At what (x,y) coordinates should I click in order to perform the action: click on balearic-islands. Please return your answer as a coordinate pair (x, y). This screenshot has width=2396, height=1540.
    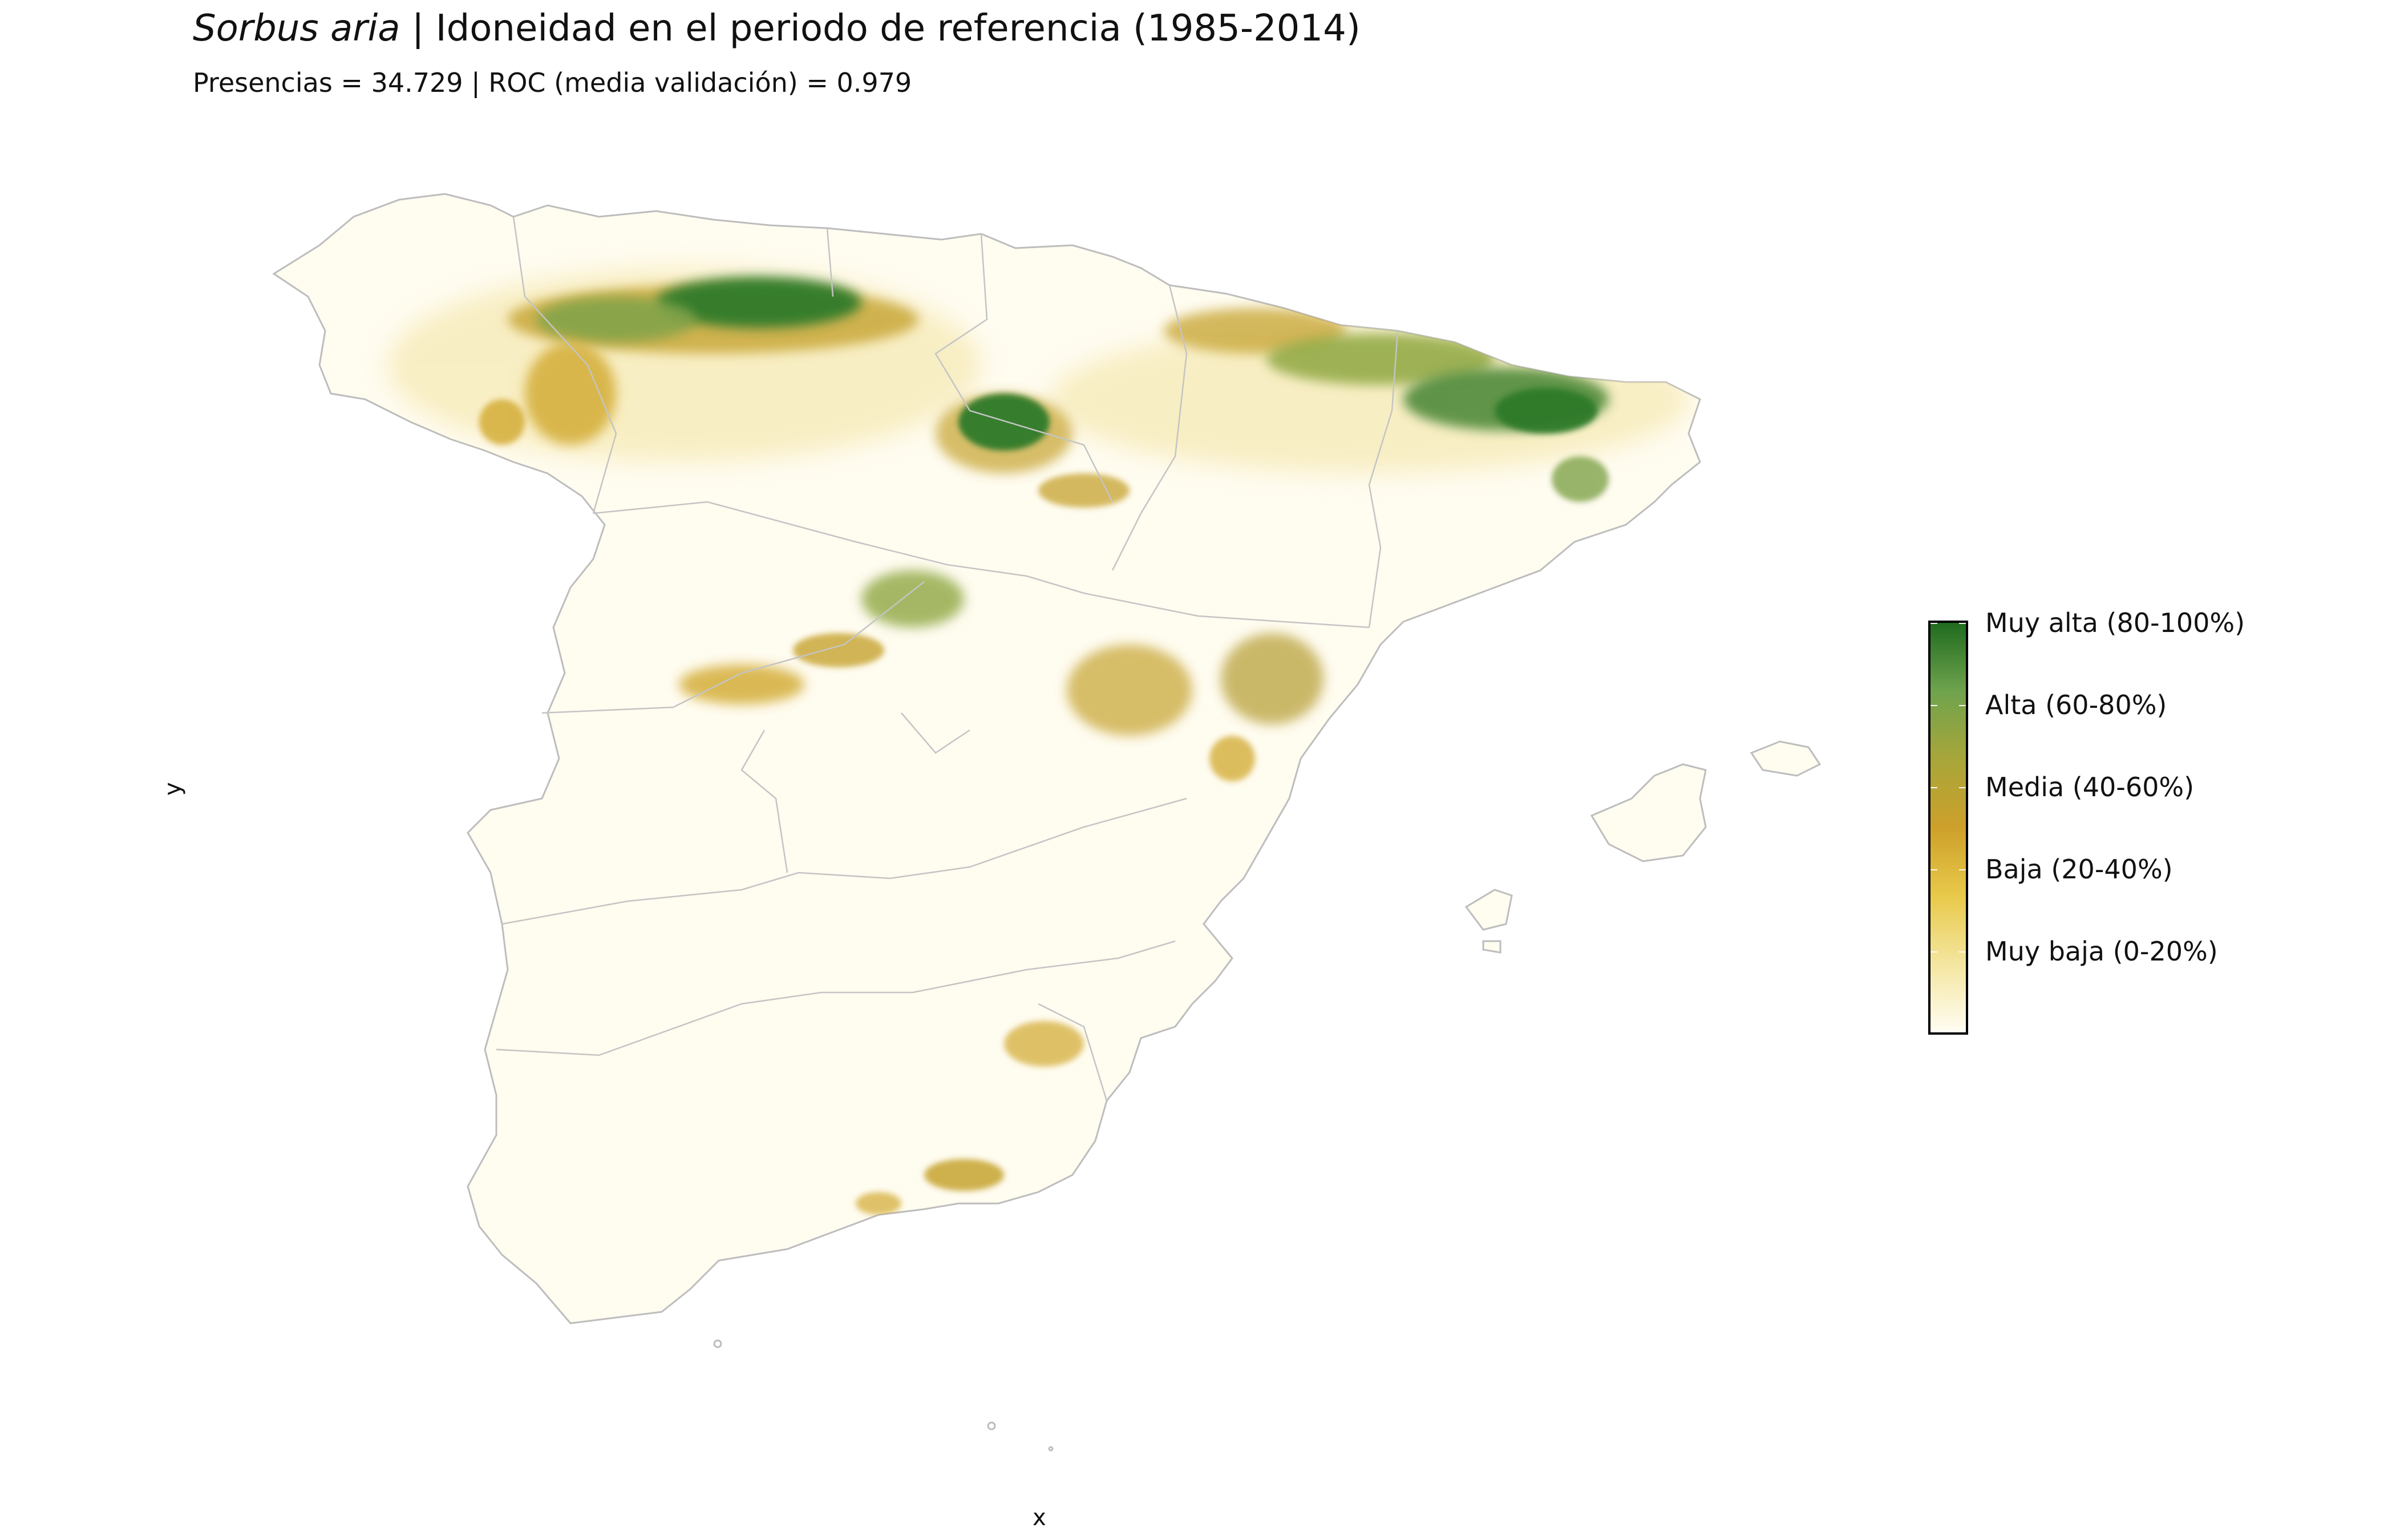
    Looking at the image, I should click on (1643, 847).